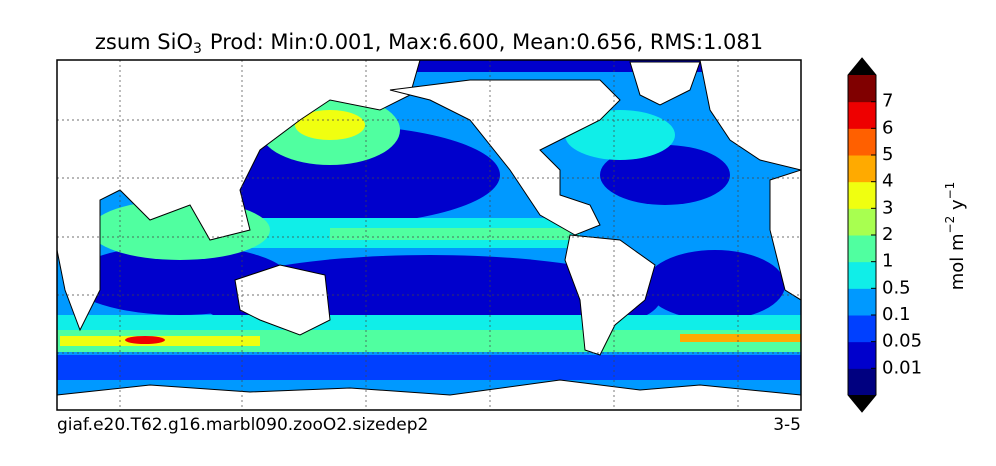 The image size is (996, 466). I want to click on colorbar-extend-bottom, so click(862, 403).